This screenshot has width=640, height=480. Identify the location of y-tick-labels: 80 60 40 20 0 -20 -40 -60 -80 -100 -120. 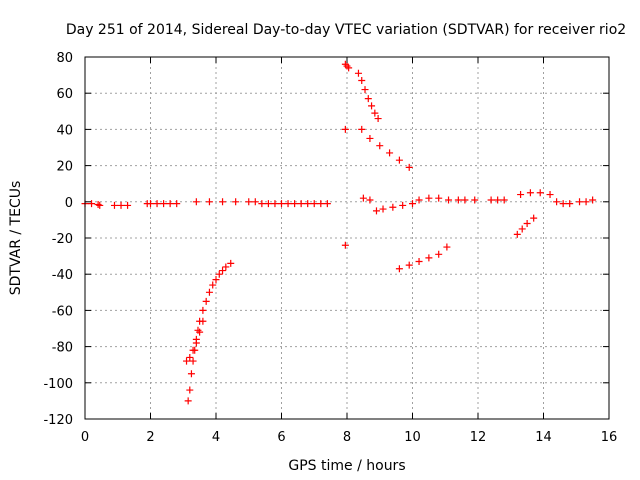
(58, 239).